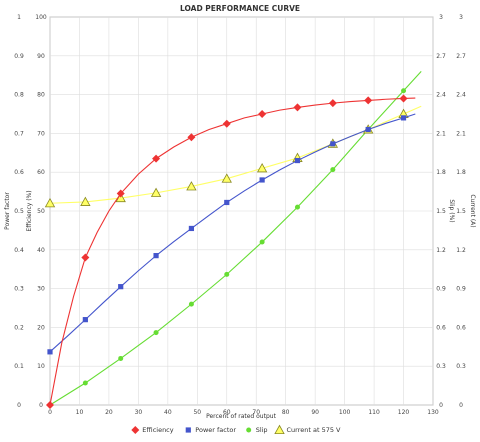 The height and width of the screenshot is (442, 480). Describe the element at coordinates (188, 430) in the screenshot. I see `legend-power-factor-icon` at that location.